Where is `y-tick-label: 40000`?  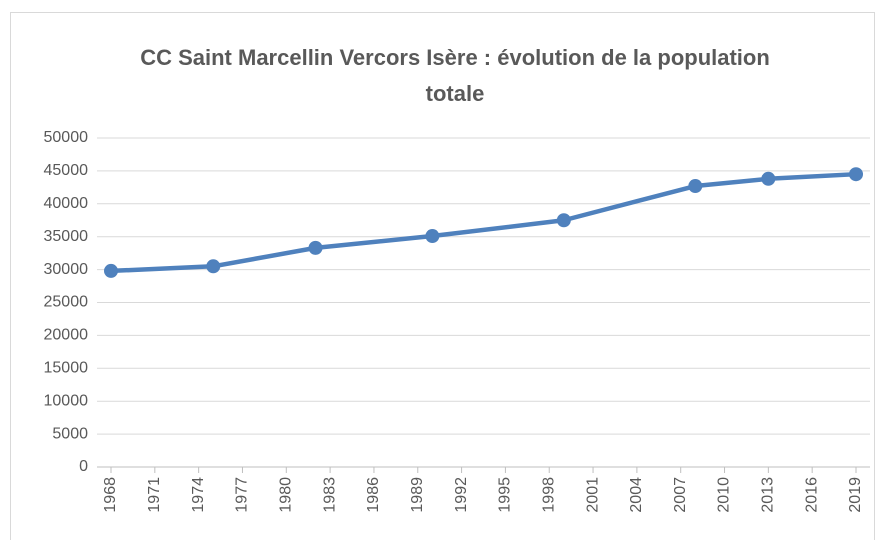
y-tick-label: 40000 is located at coordinates (66, 203).